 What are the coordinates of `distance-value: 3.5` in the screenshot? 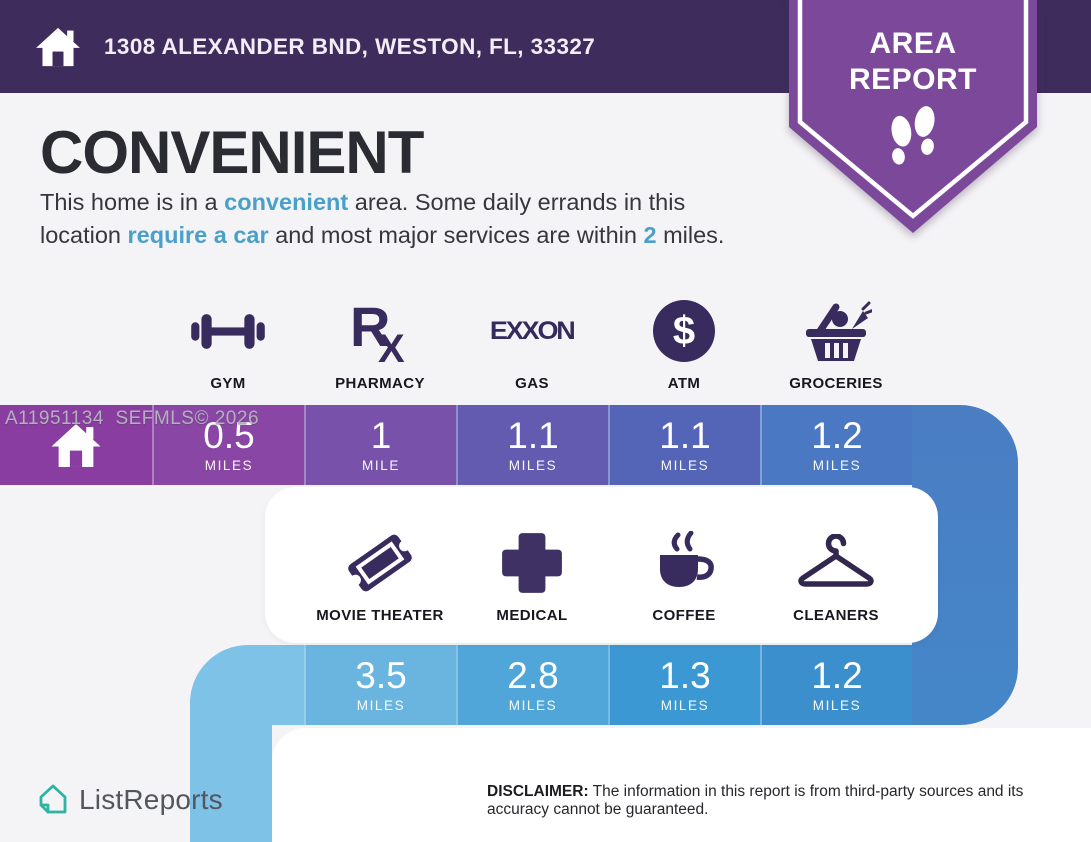 It's located at (381, 675).